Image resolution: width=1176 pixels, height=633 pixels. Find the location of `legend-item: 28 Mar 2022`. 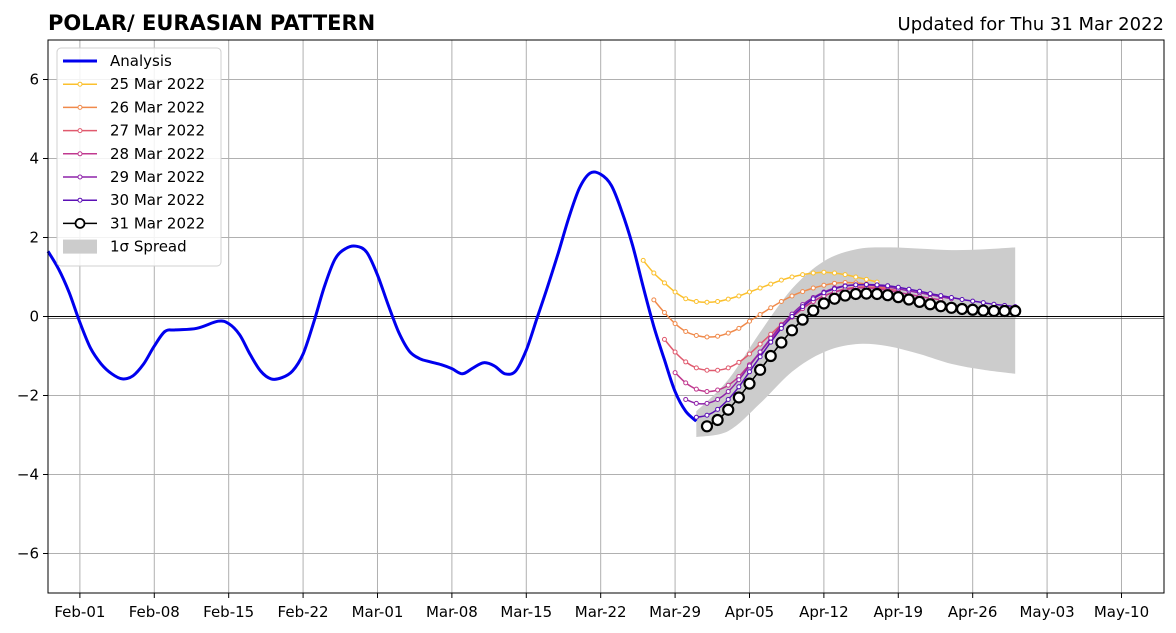

legend-item: 28 Mar 2022 is located at coordinates (134, 154).